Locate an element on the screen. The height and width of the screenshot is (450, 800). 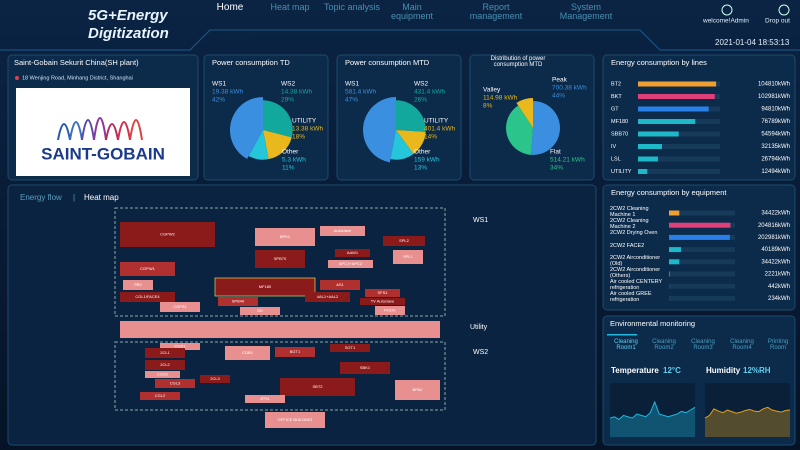
reading-value: 12°C is located at coordinates (672, 370).